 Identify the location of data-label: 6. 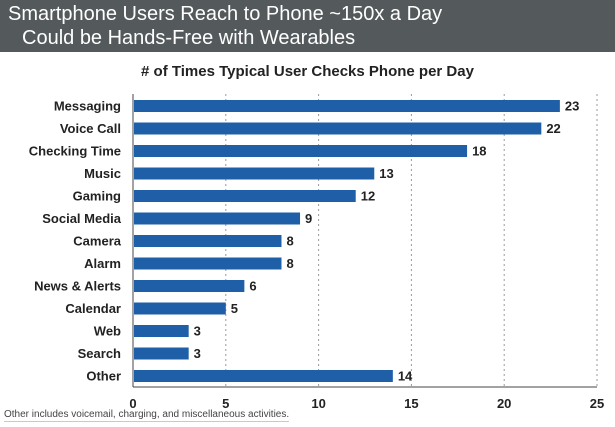
(252, 286).